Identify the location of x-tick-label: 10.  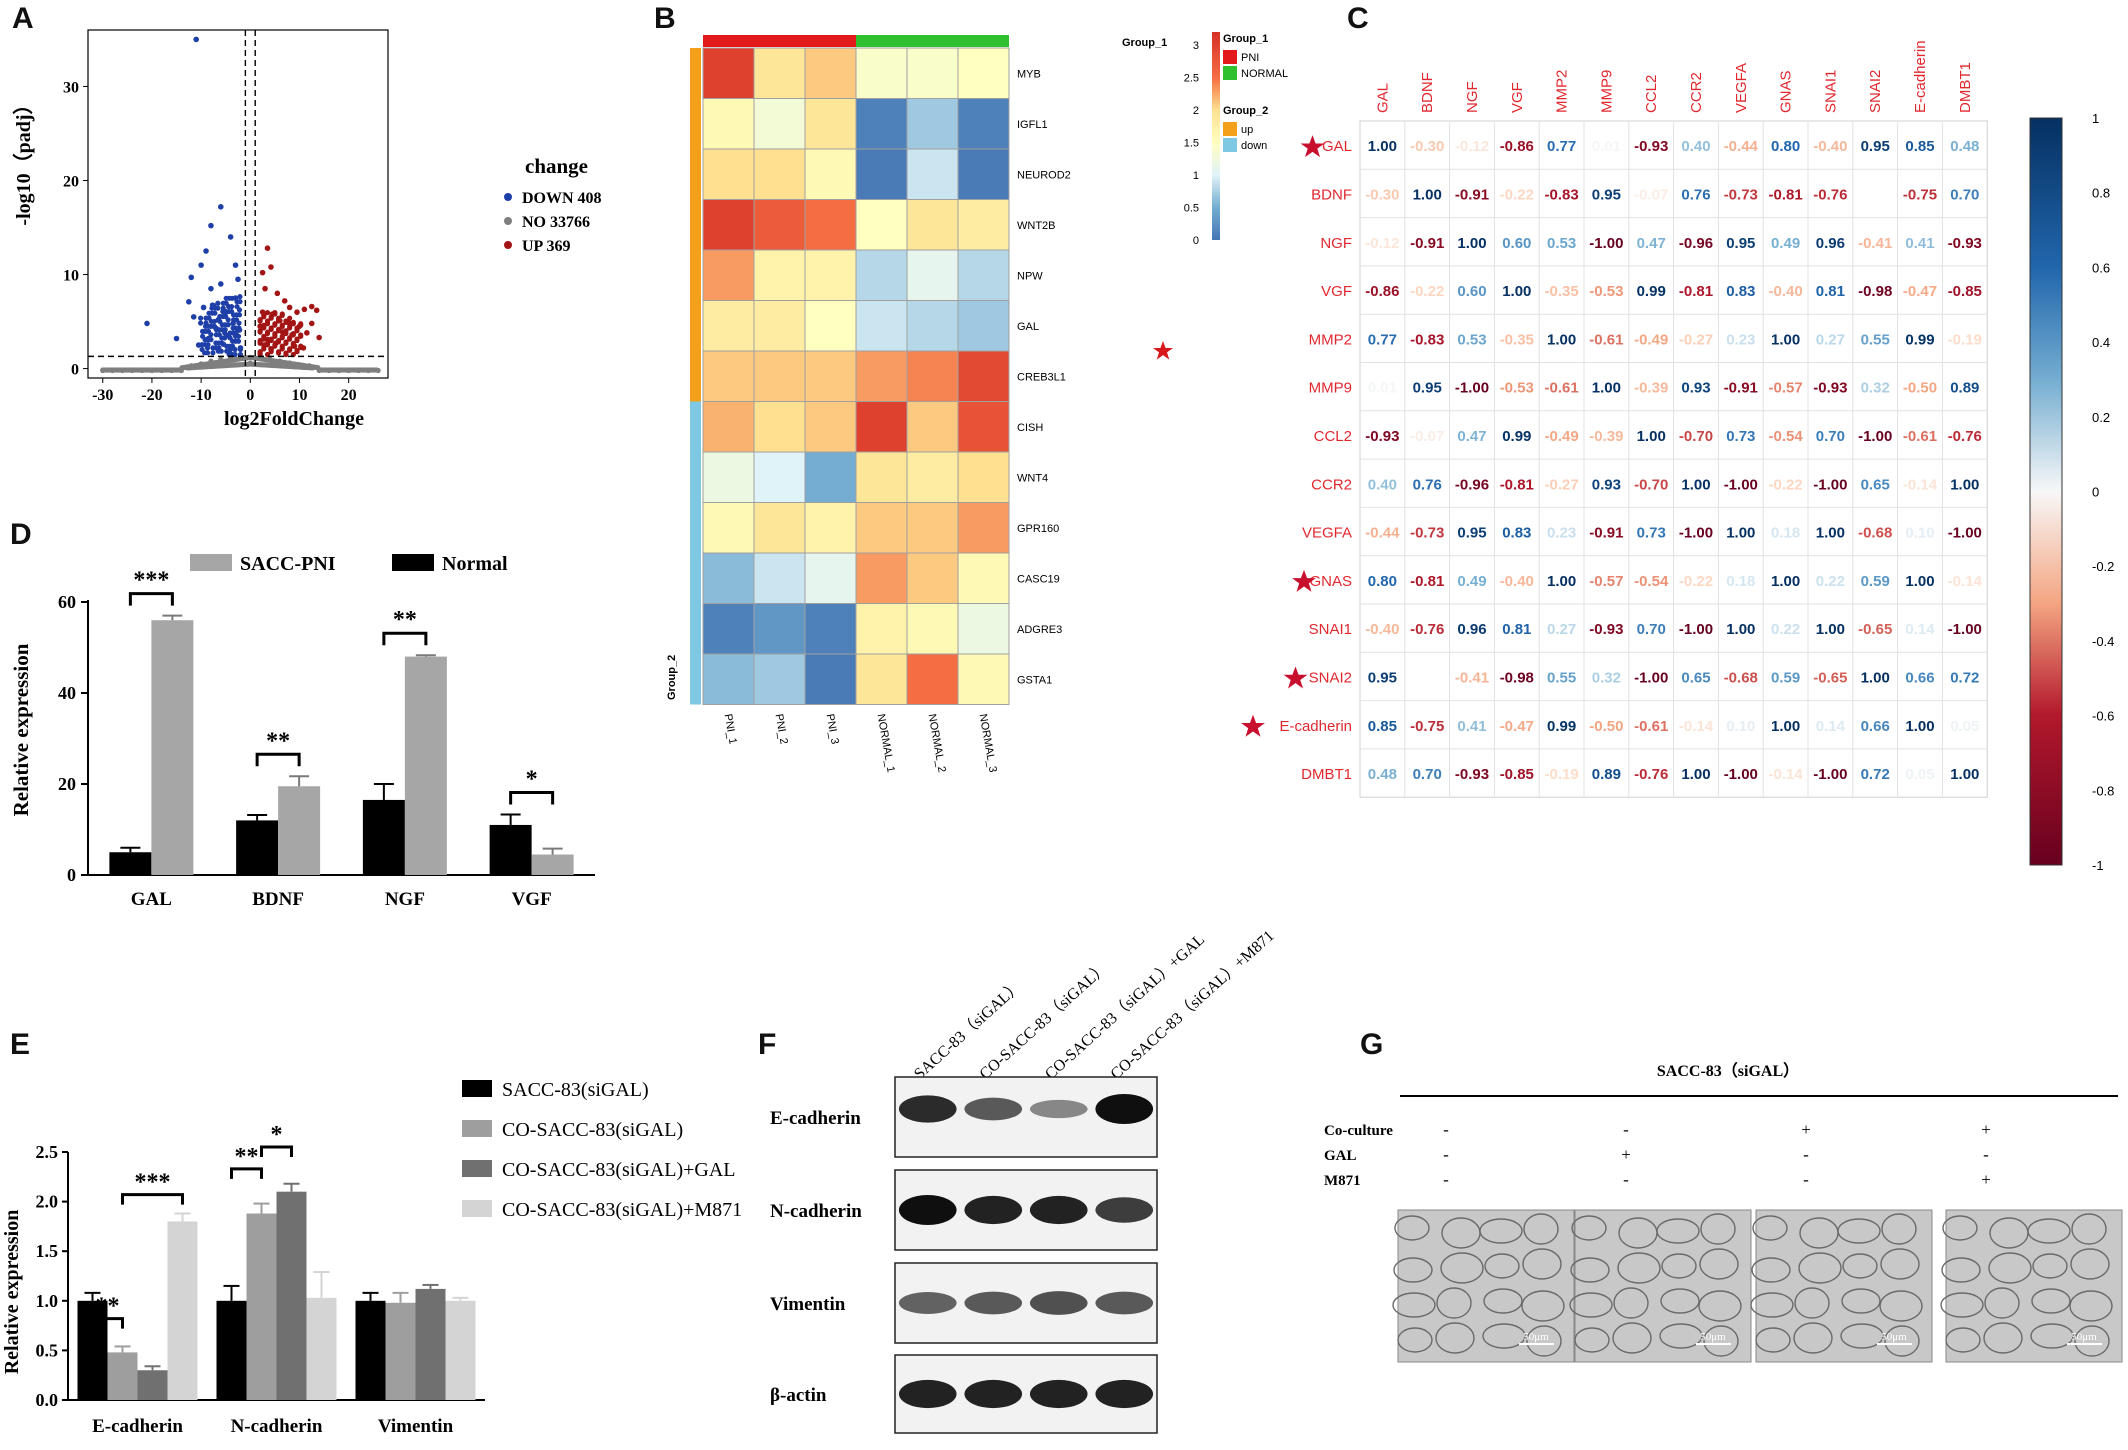
(299, 395).